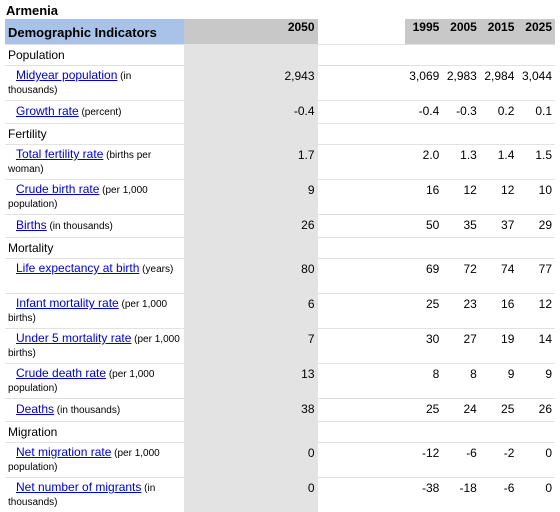  What do you see at coordinates (251, 226) in the screenshot?
I see `value-2050: 26` at bounding box center [251, 226].